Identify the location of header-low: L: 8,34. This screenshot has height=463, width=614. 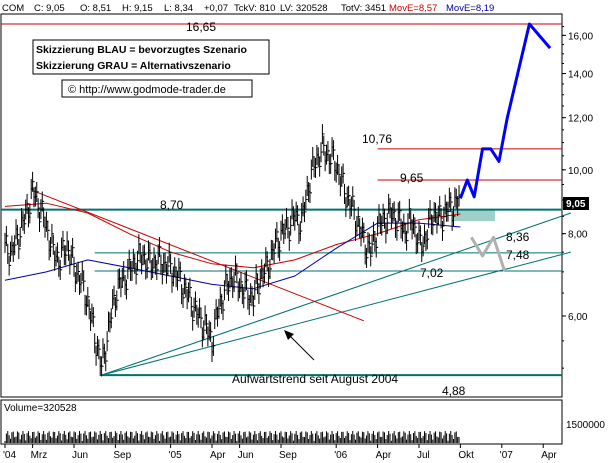
(178, 8).